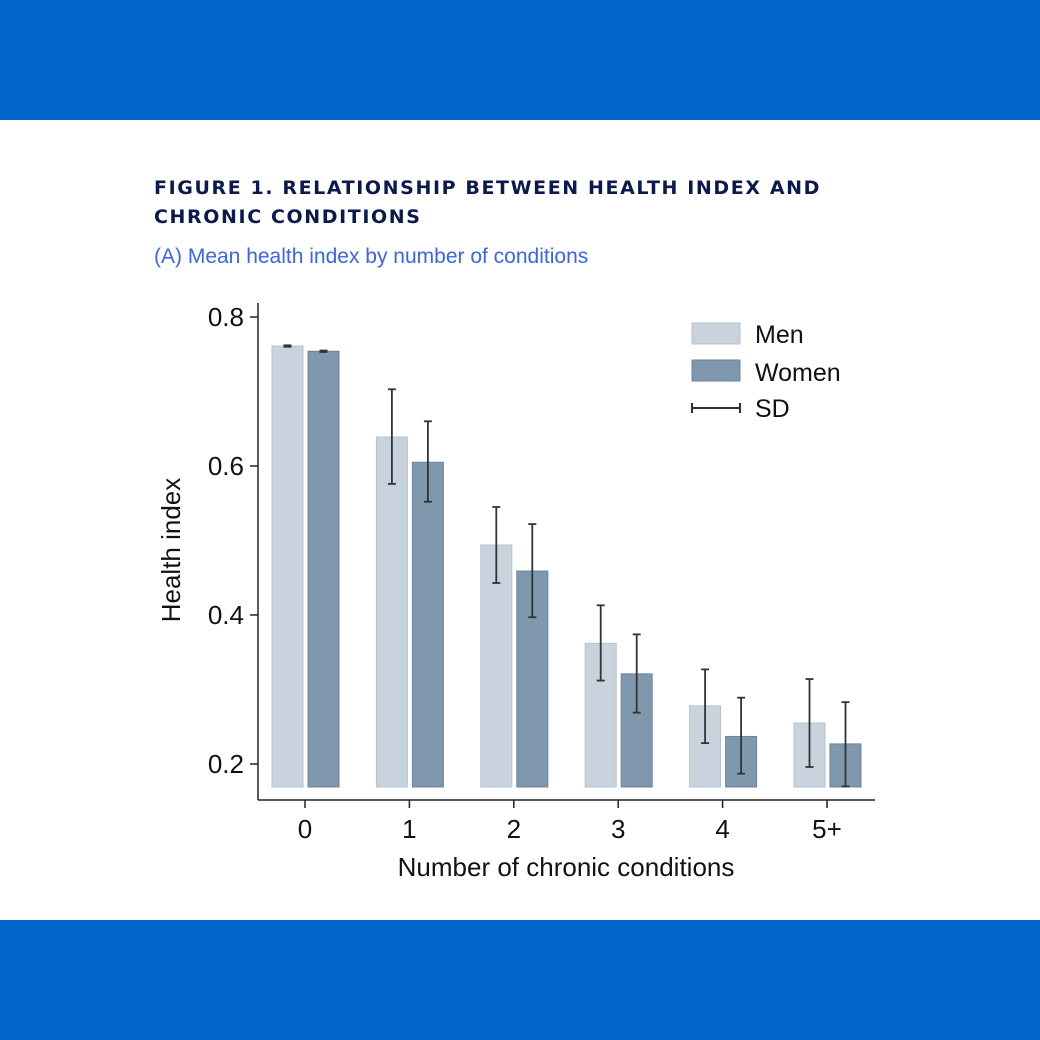 Image resolution: width=1040 pixels, height=1040 pixels. I want to click on x-axis-label: Number of chronic conditions, so click(566, 867).